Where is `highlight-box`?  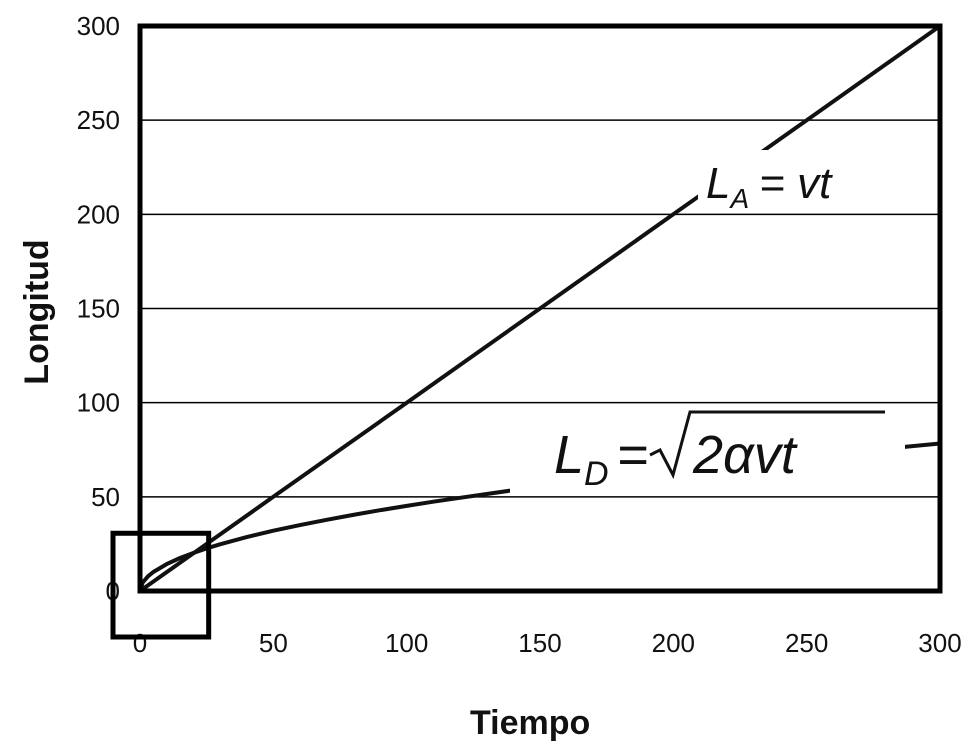
highlight-box is located at coordinates (161, 585).